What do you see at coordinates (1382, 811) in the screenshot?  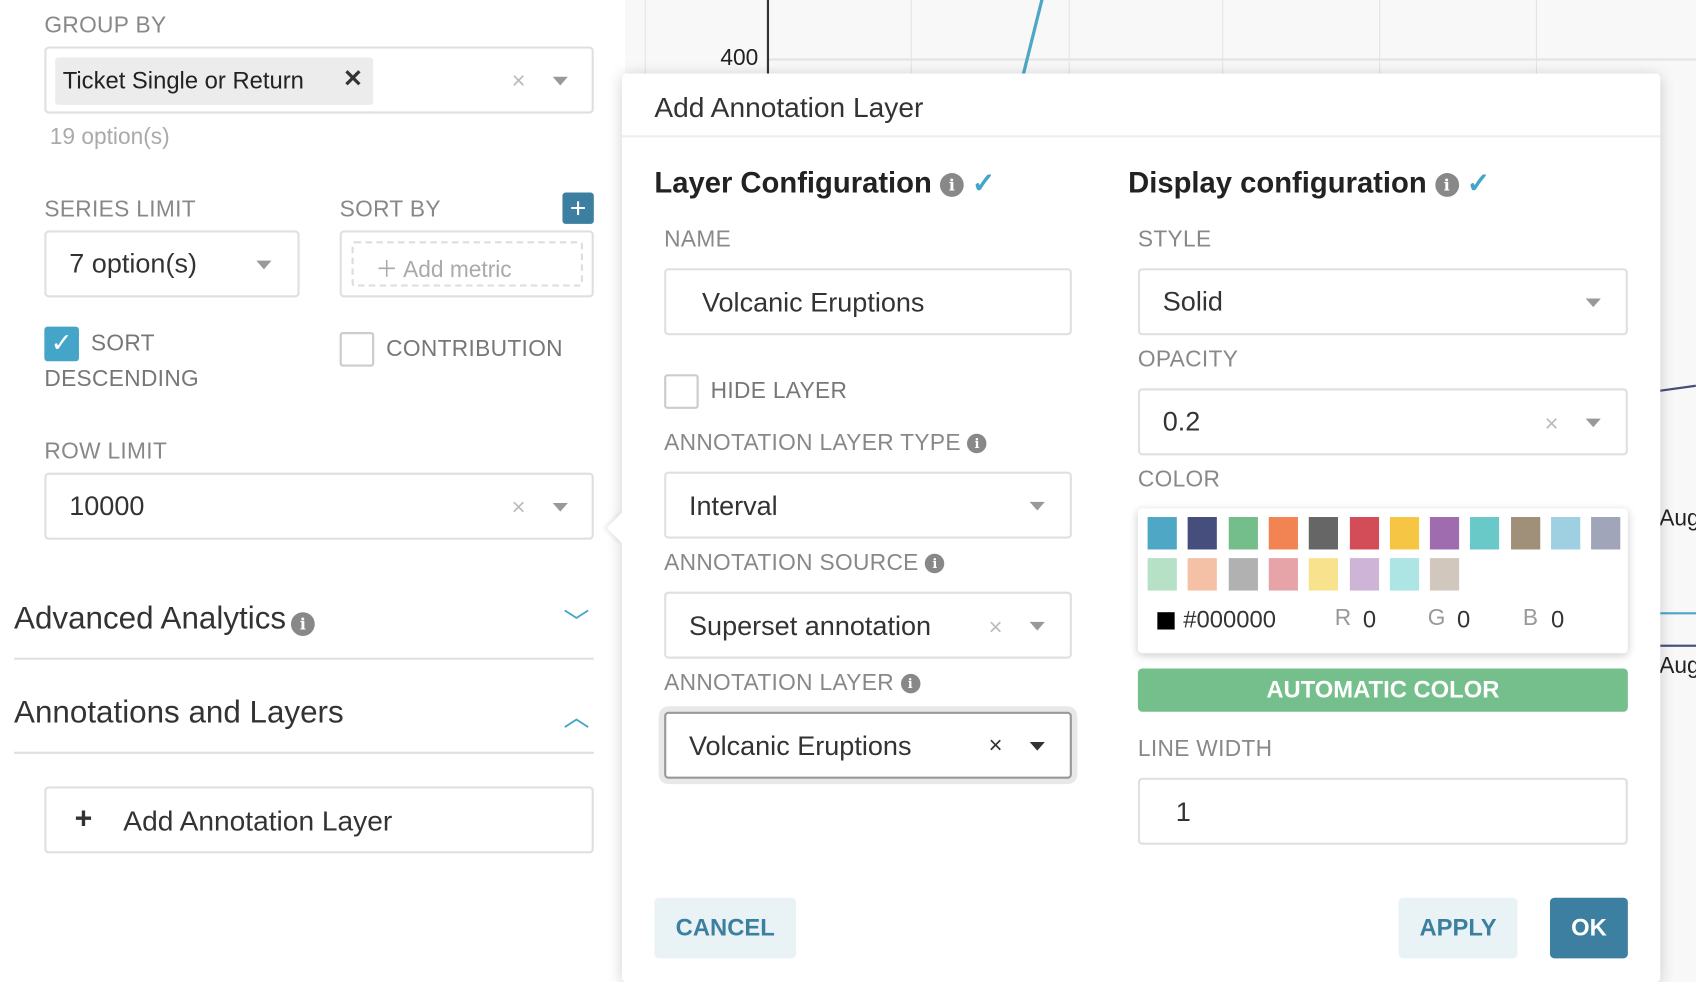 I see `line-width-input: 1` at bounding box center [1382, 811].